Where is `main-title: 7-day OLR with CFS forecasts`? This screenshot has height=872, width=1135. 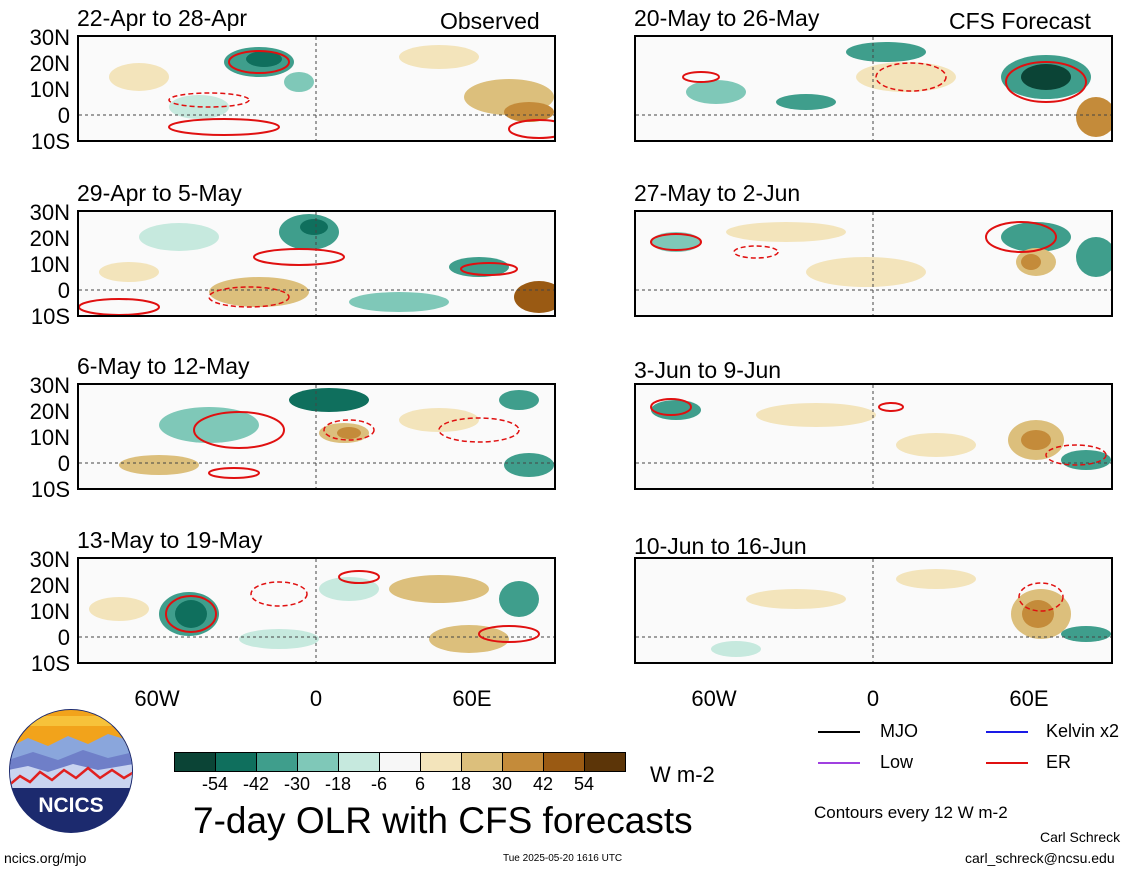 main-title: 7-day OLR with CFS forecasts is located at coordinates (443, 820).